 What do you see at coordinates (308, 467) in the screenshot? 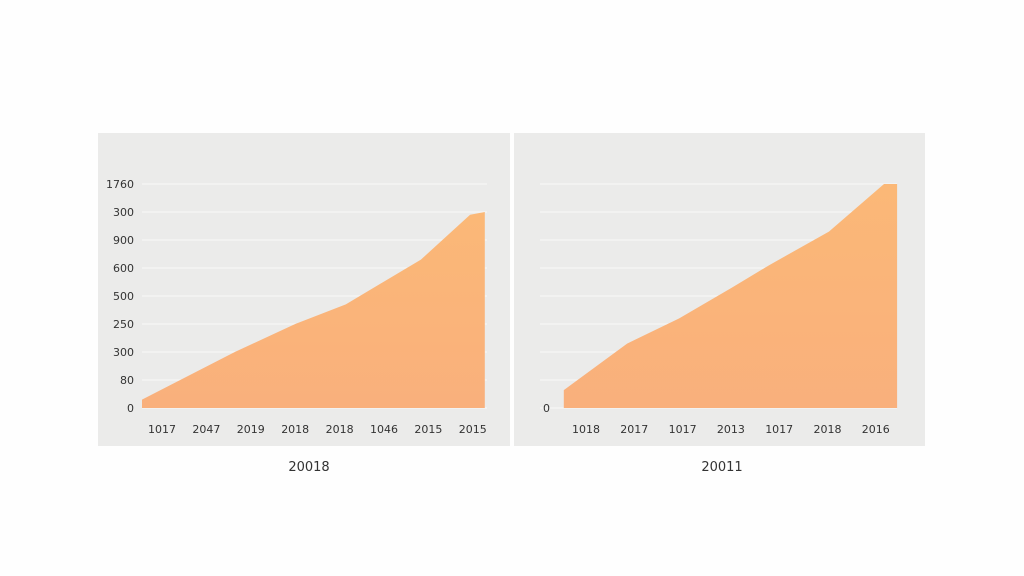
I see `chart-title: 20018` at bounding box center [308, 467].